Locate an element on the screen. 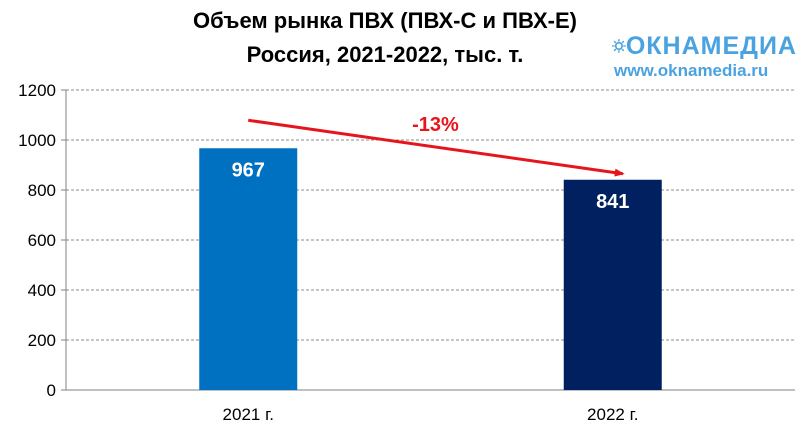  annotation-layer: -13% is located at coordinates (436, 145).